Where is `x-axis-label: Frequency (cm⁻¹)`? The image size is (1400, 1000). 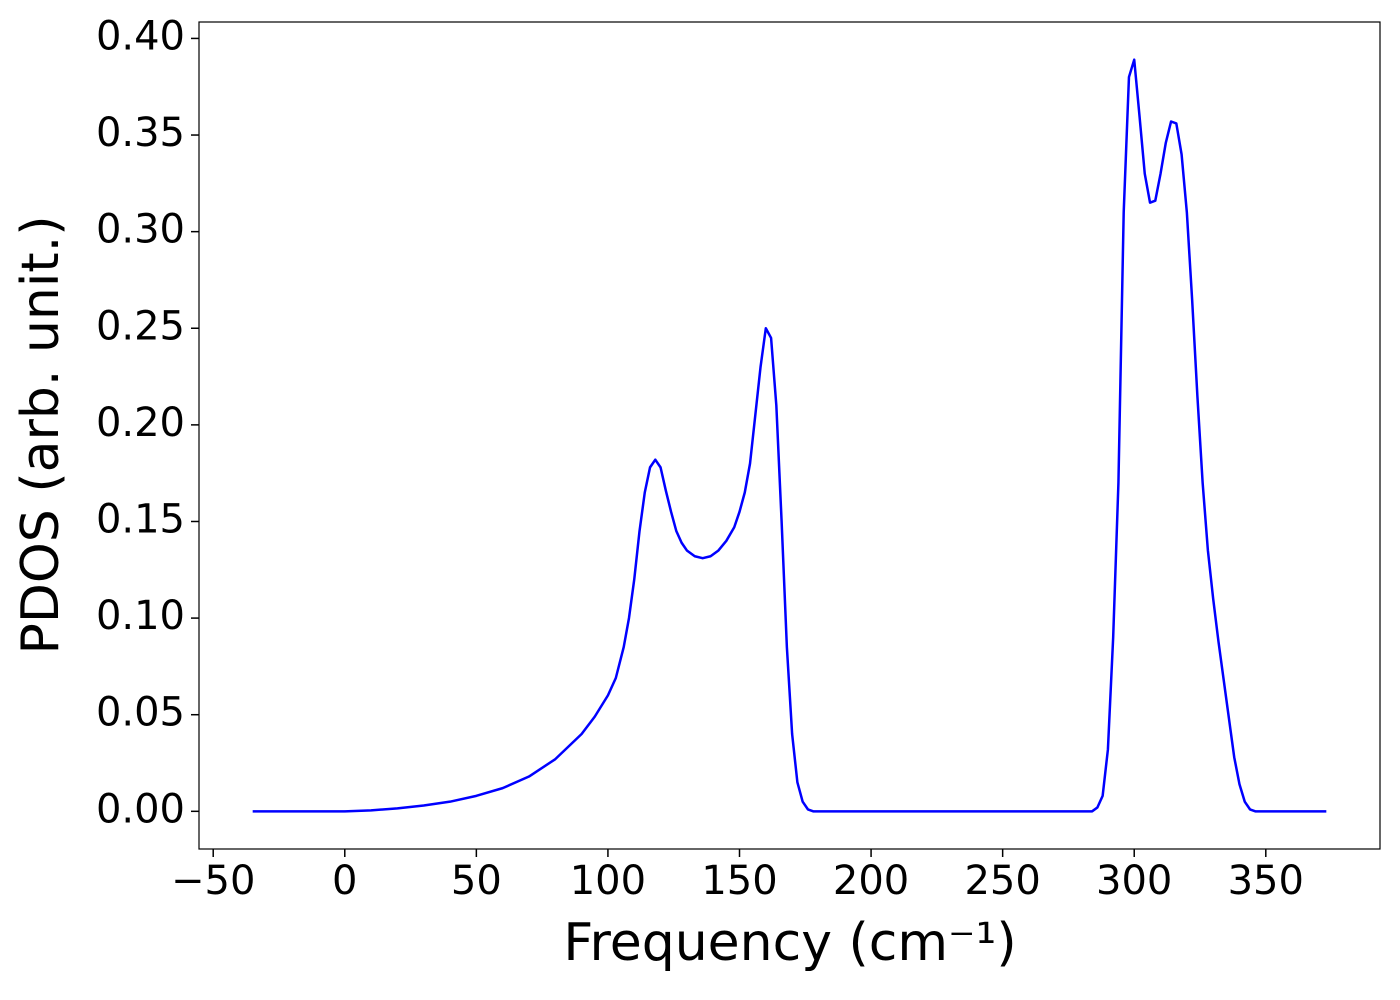 x-axis-label: Frequency (cm⁻¹) is located at coordinates (789, 943).